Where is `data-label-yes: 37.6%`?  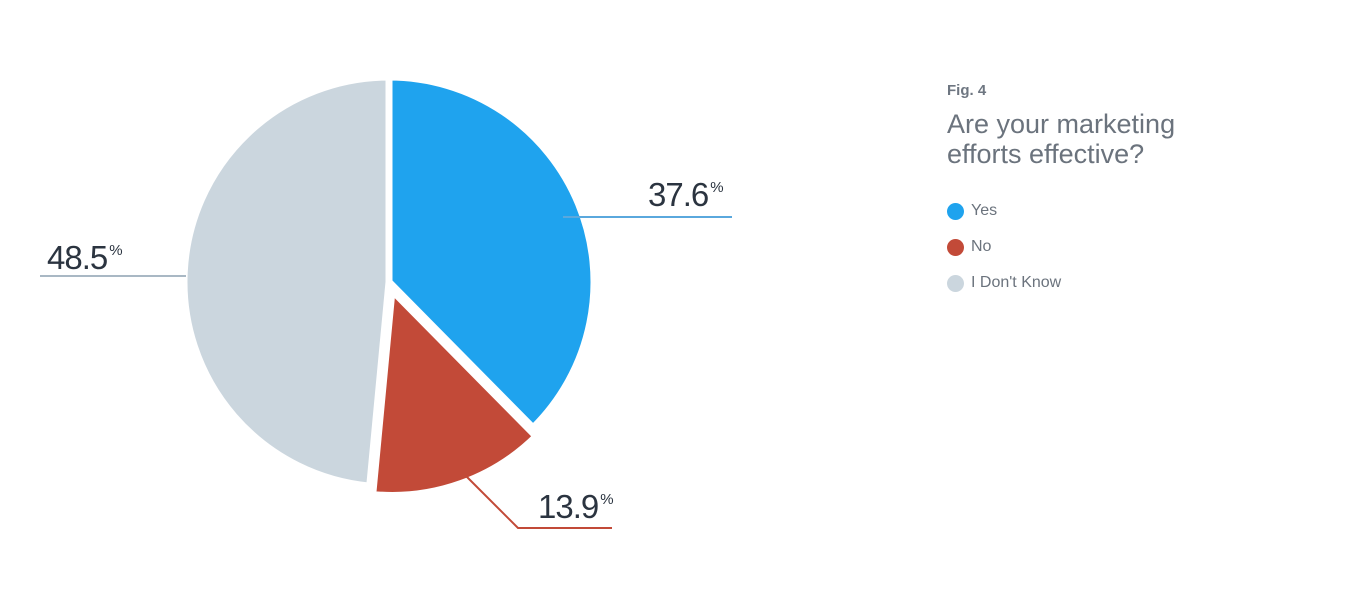 data-label-yes: 37.6% is located at coordinates (686, 194).